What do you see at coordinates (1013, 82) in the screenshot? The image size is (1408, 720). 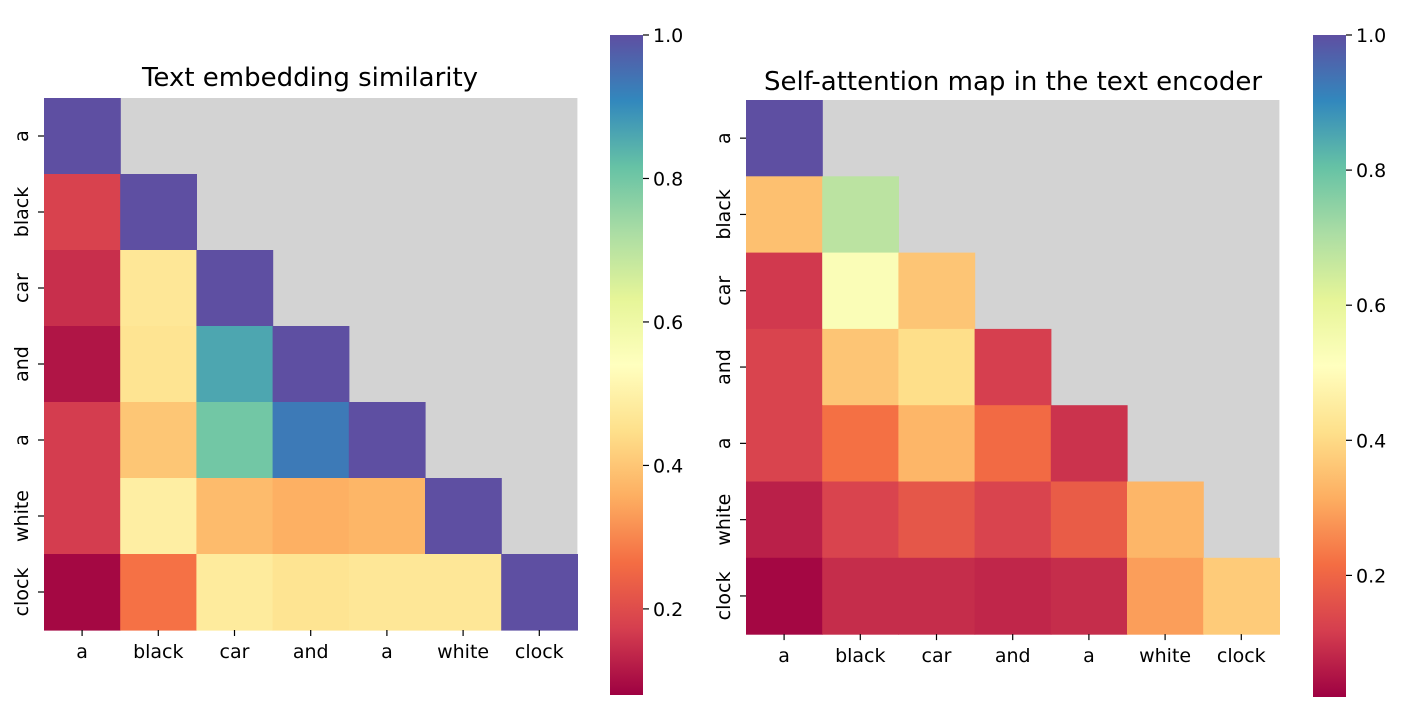 I see `chart-title-right: Self-attention map in the text encoder` at bounding box center [1013, 82].